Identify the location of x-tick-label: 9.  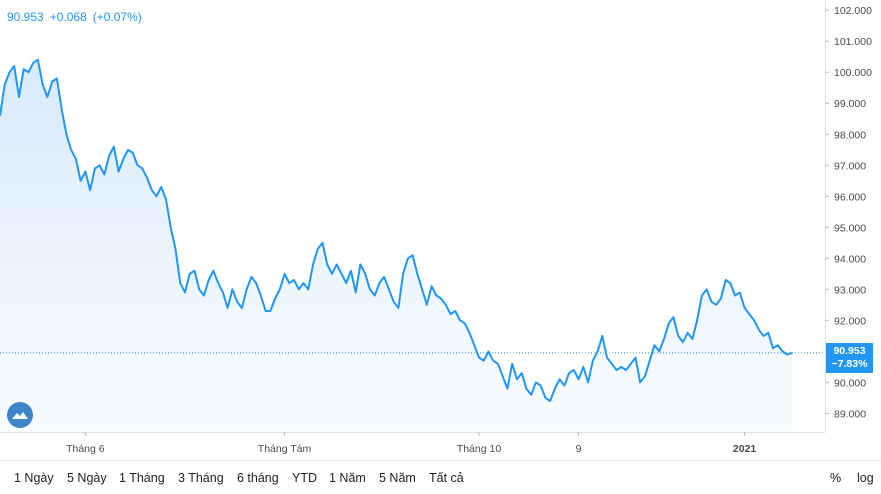
(579, 449).